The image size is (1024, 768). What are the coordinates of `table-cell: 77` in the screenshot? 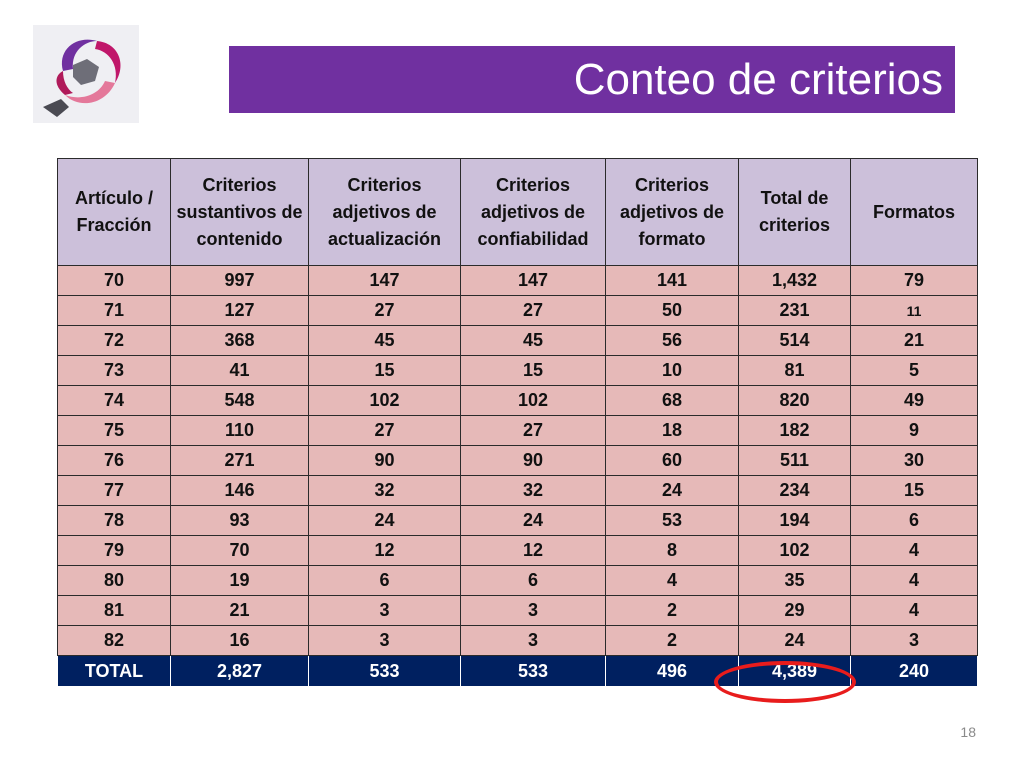 It's located at (114, 490).